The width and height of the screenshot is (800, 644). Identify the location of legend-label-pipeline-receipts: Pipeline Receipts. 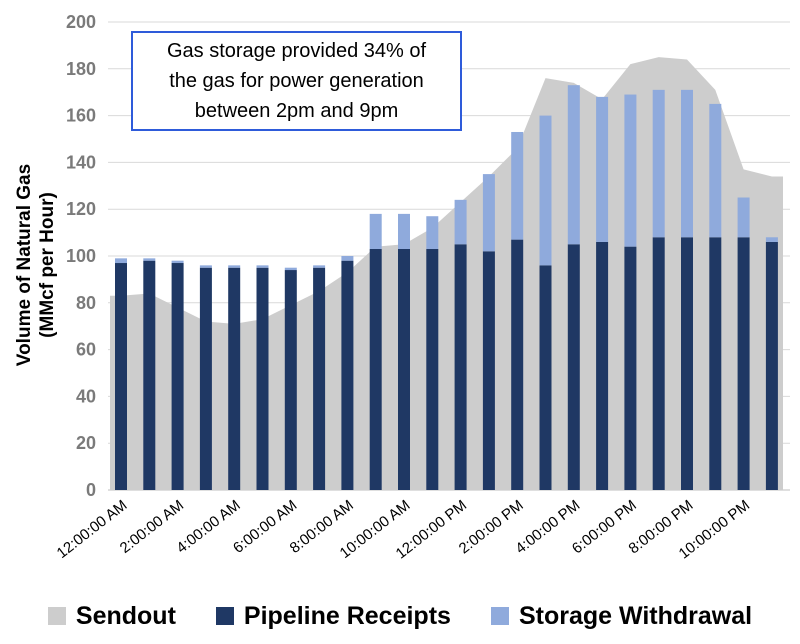
(347, 615).